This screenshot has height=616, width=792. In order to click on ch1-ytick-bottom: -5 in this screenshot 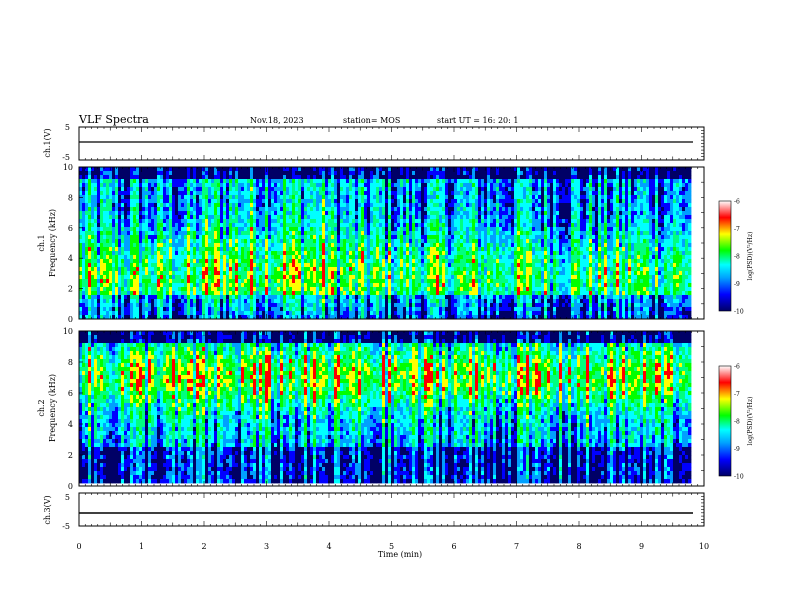, I will do `click(66, 157)`.